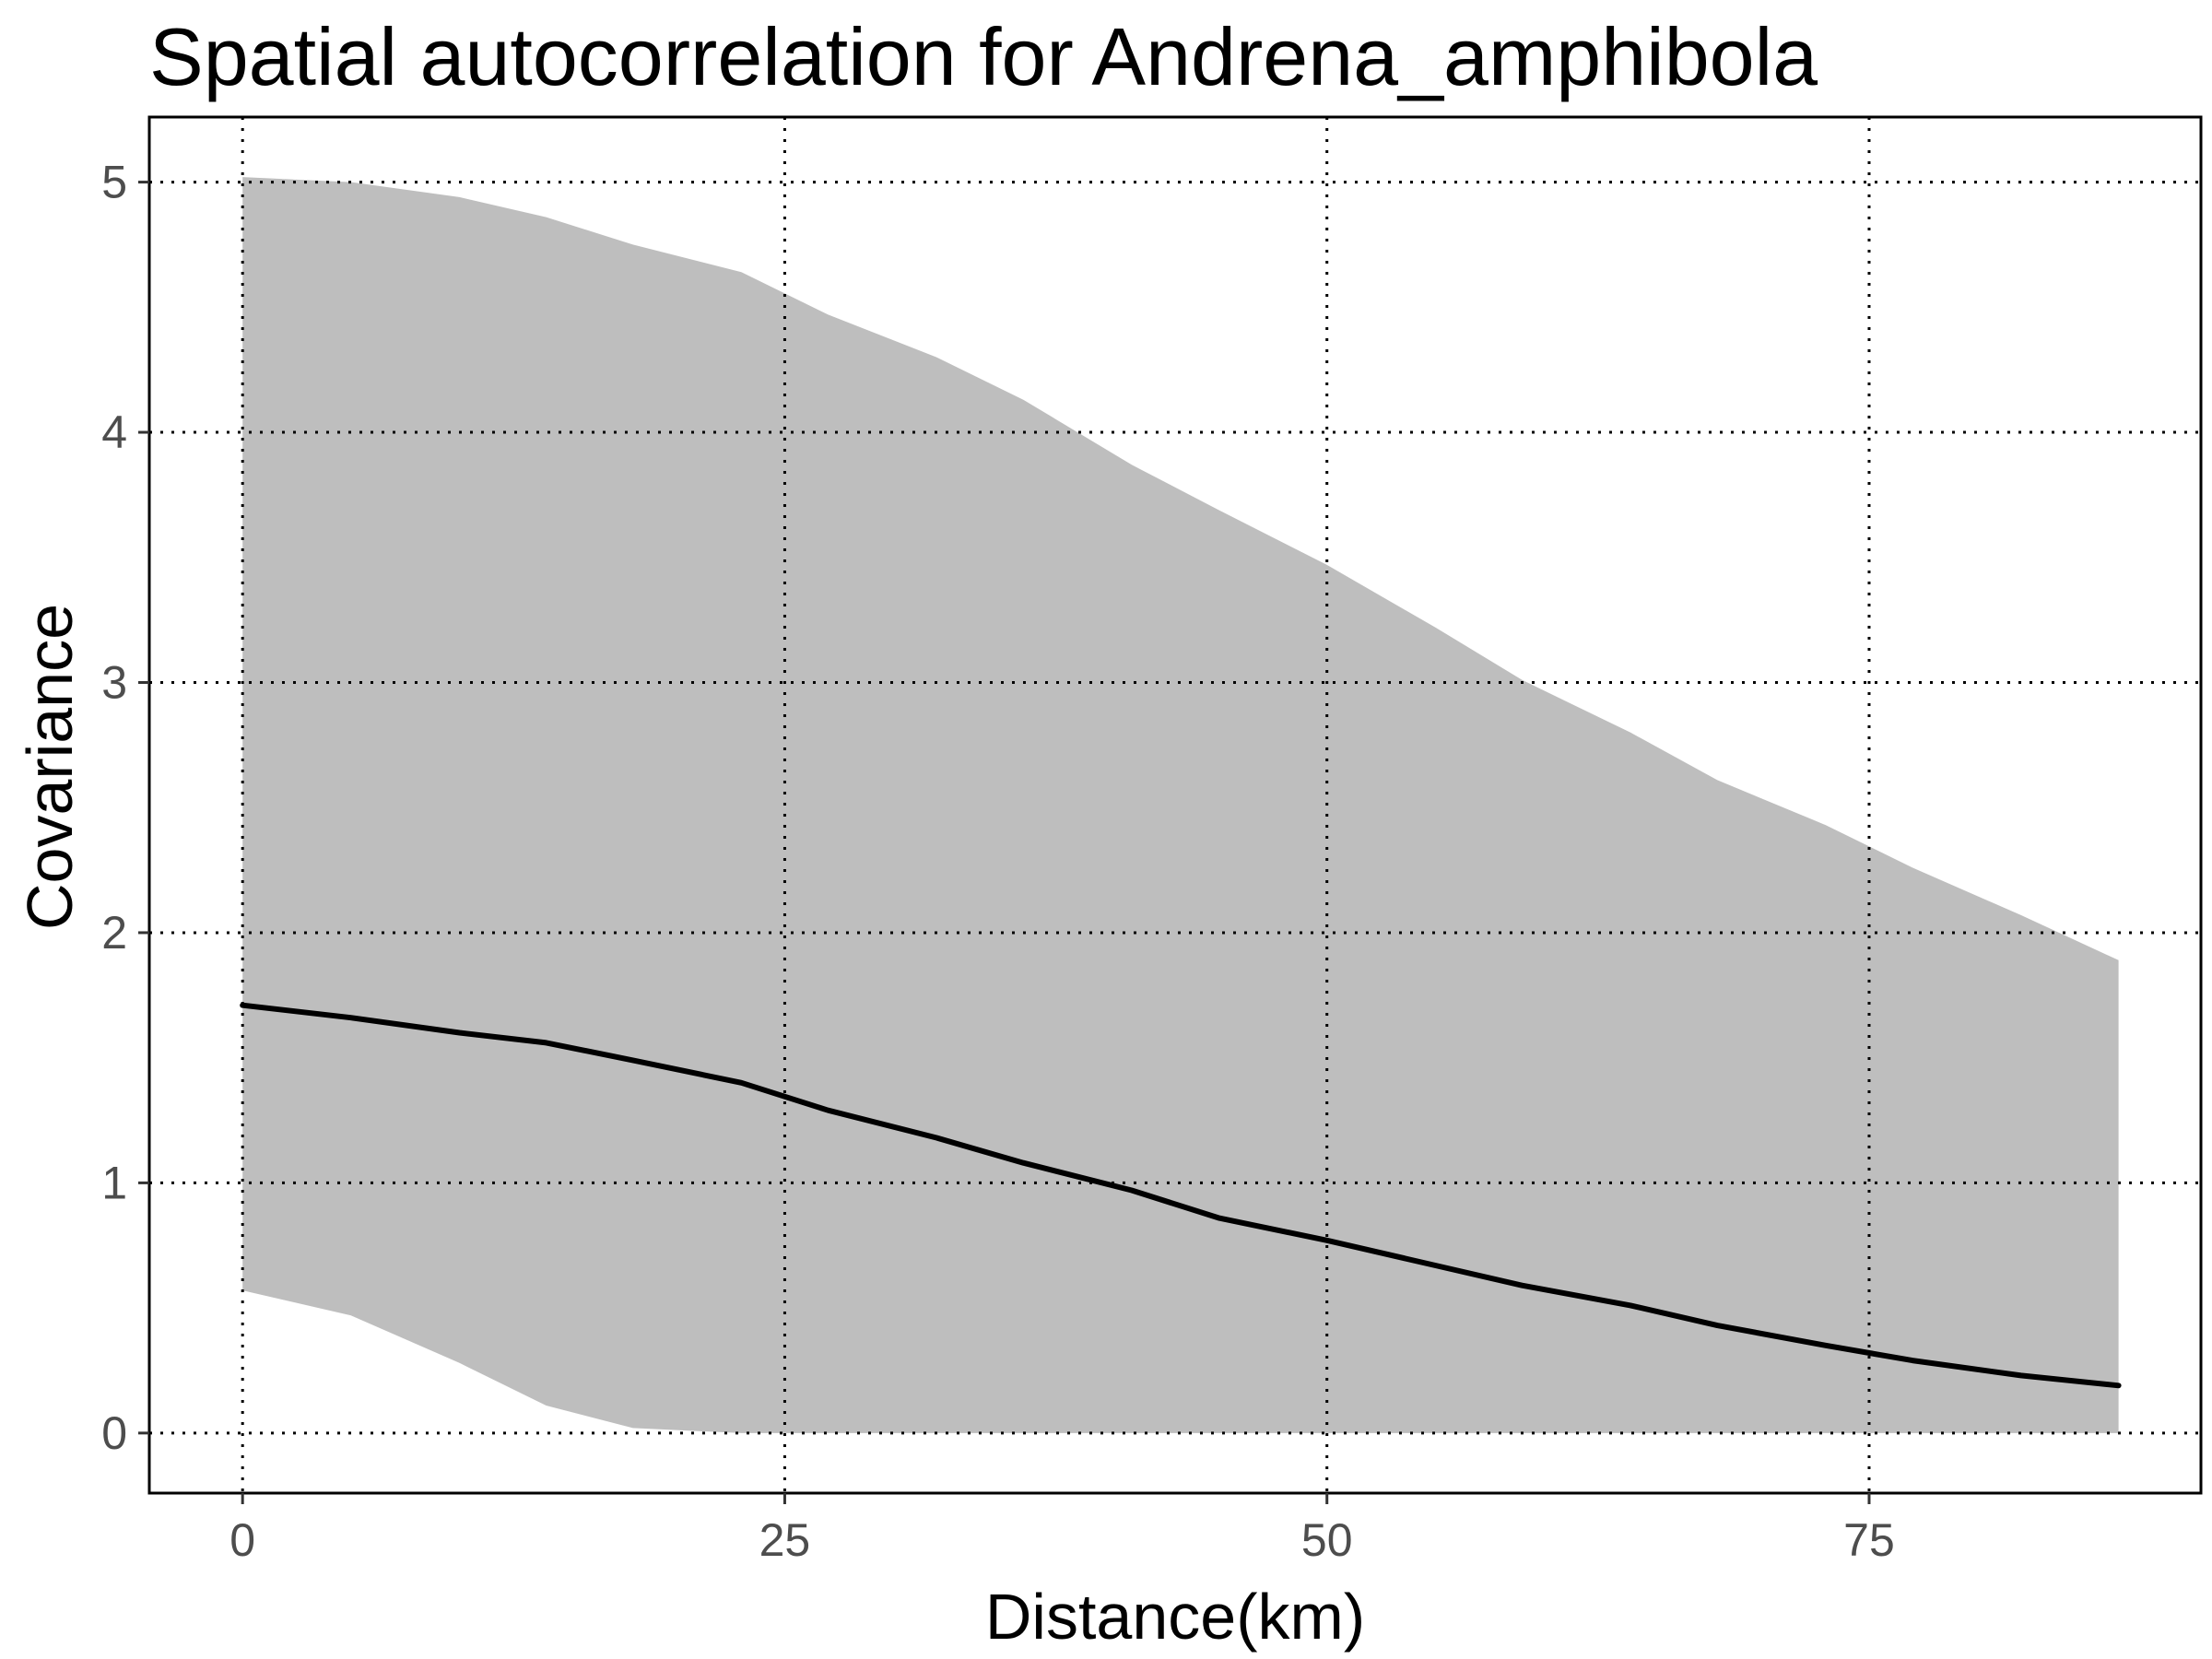 The height and width of the screenshot is (1659, 2212). I want to click on y-tick-label: 0, so click(114, 1433).